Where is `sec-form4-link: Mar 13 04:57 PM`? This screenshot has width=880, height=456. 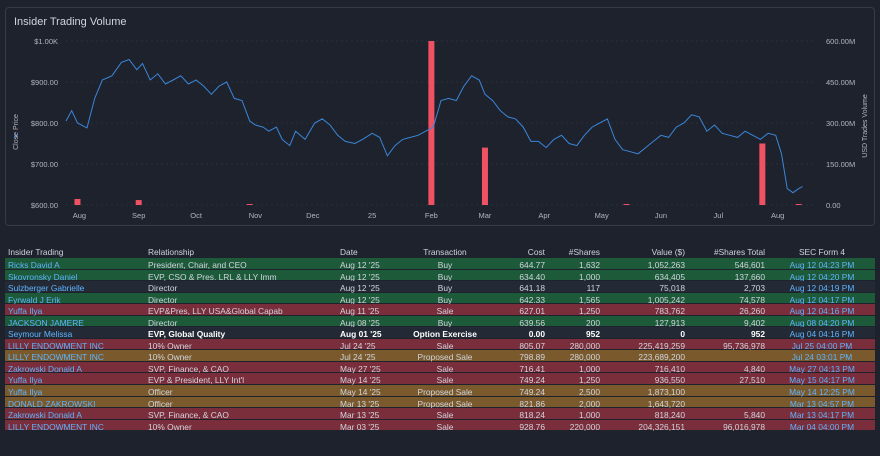
sec-form4-link: Mar 13 04:57 PM is located at coordinates (822, 403).